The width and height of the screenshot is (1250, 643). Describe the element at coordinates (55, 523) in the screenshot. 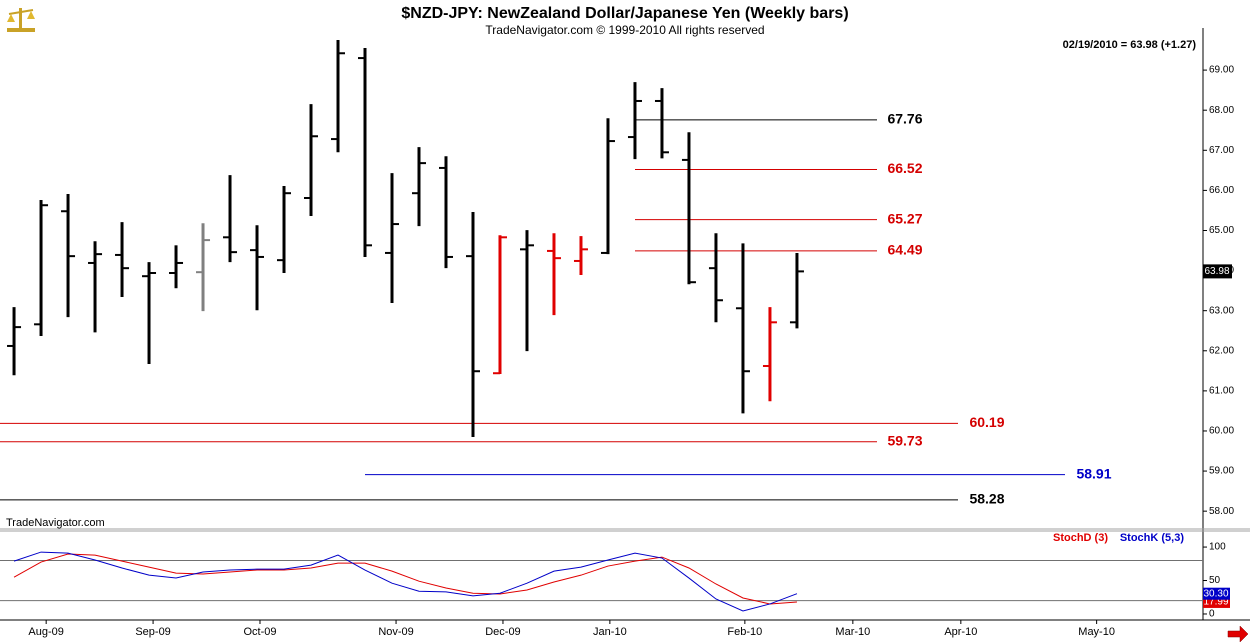

I see `watermark: TradeNavigator.com` at that location.